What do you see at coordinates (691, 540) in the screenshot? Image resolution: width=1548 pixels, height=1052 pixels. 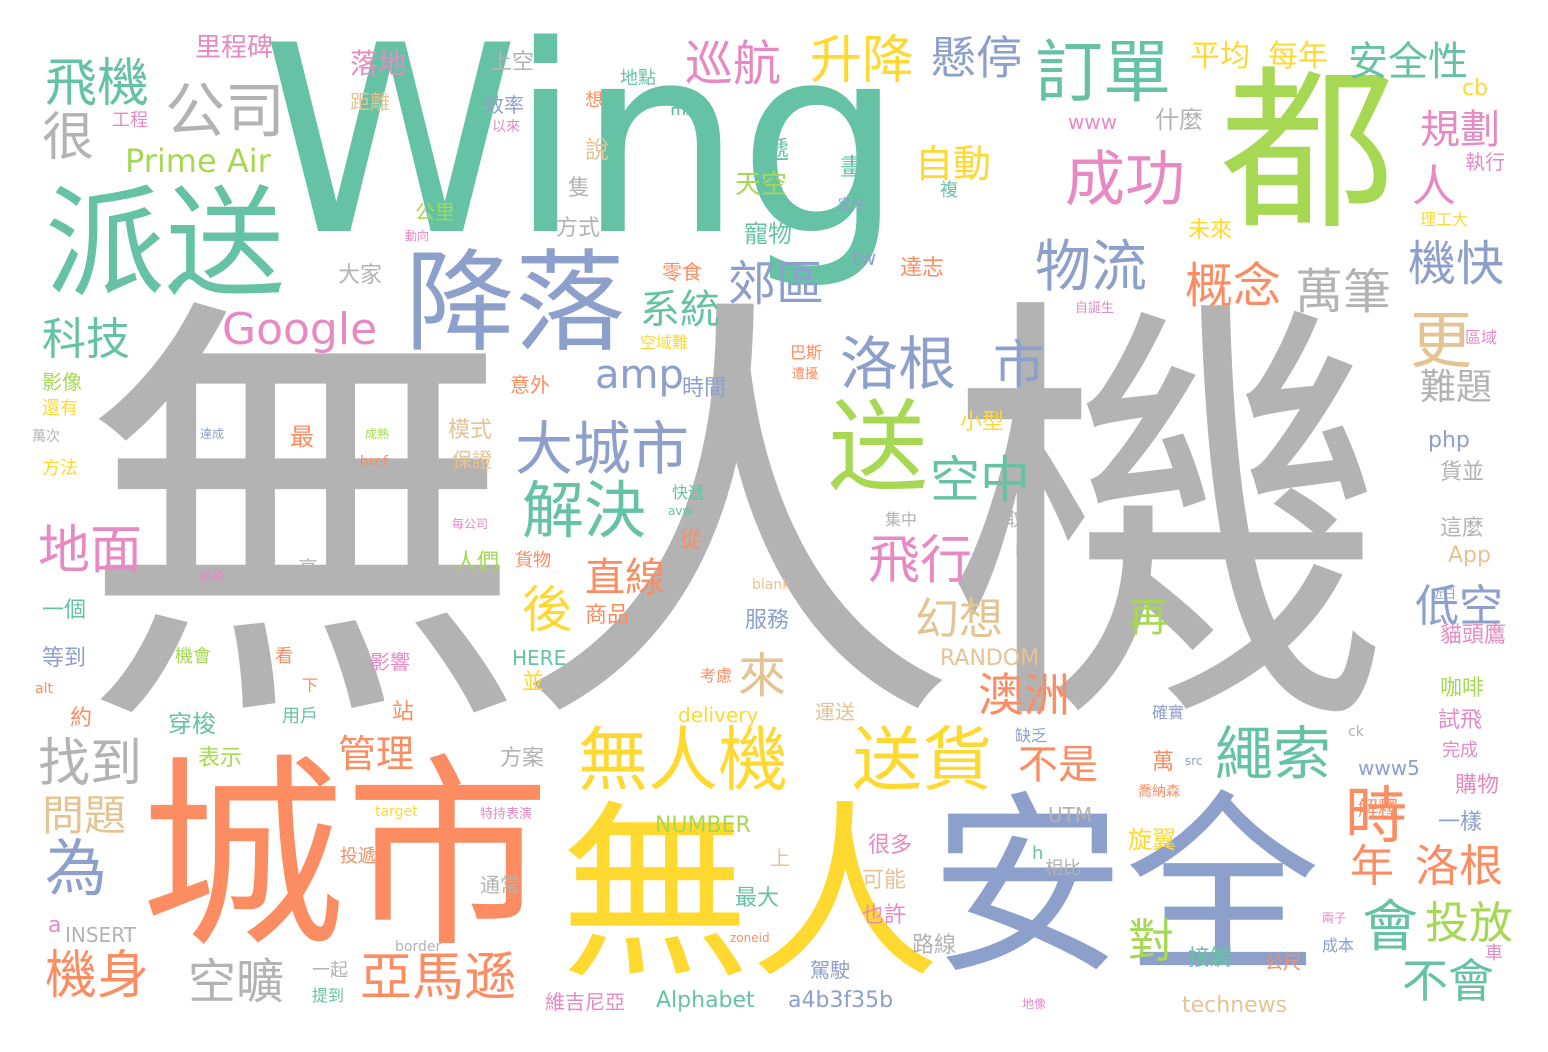 I see `word-from: 從` at bounding box center [691, 540].